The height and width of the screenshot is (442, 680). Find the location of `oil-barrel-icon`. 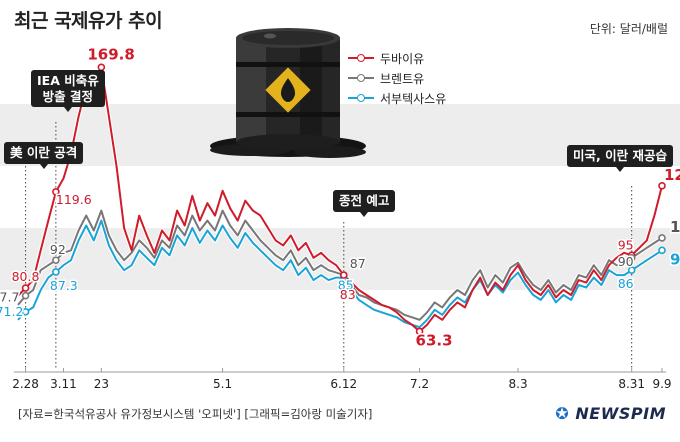

oil-barrel-icon is located at coordinates (288, 93).